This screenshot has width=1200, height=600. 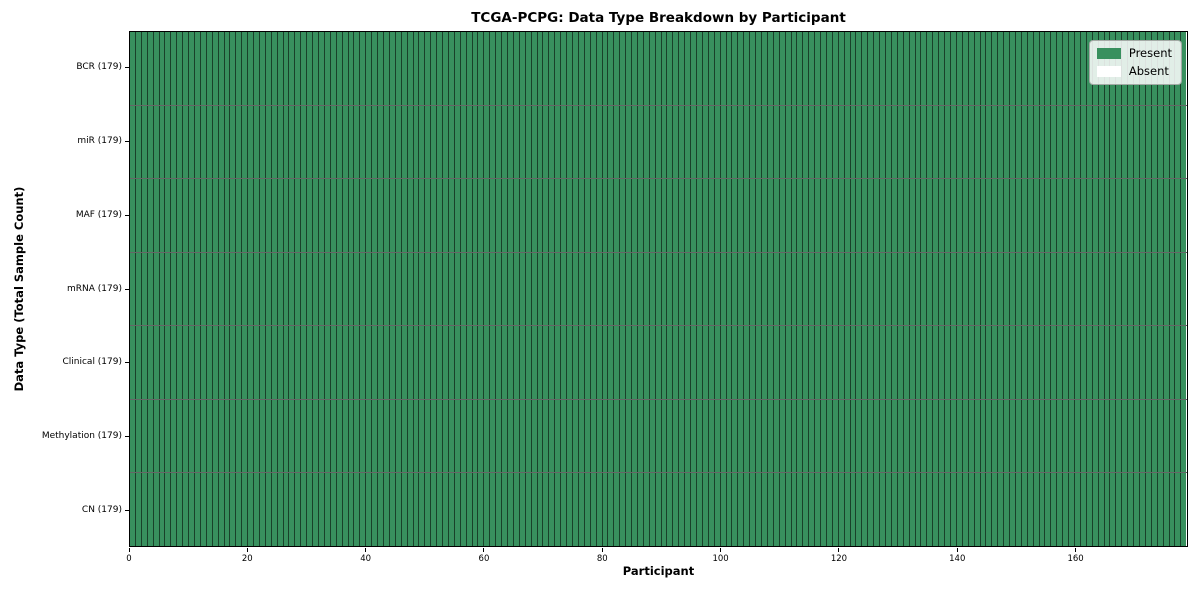 I want to click on heatmap-row-methylation, so click(x=658, y=435).